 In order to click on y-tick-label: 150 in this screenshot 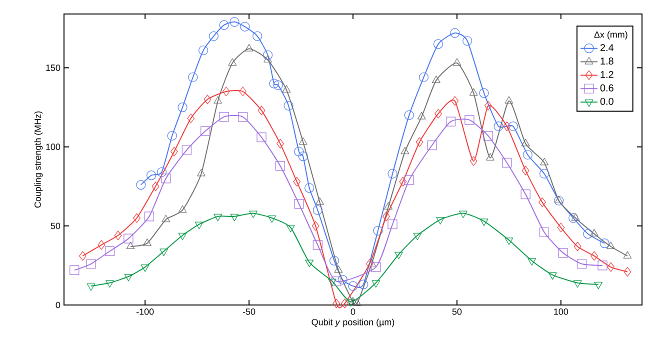, I will do `click(53, 67)`.